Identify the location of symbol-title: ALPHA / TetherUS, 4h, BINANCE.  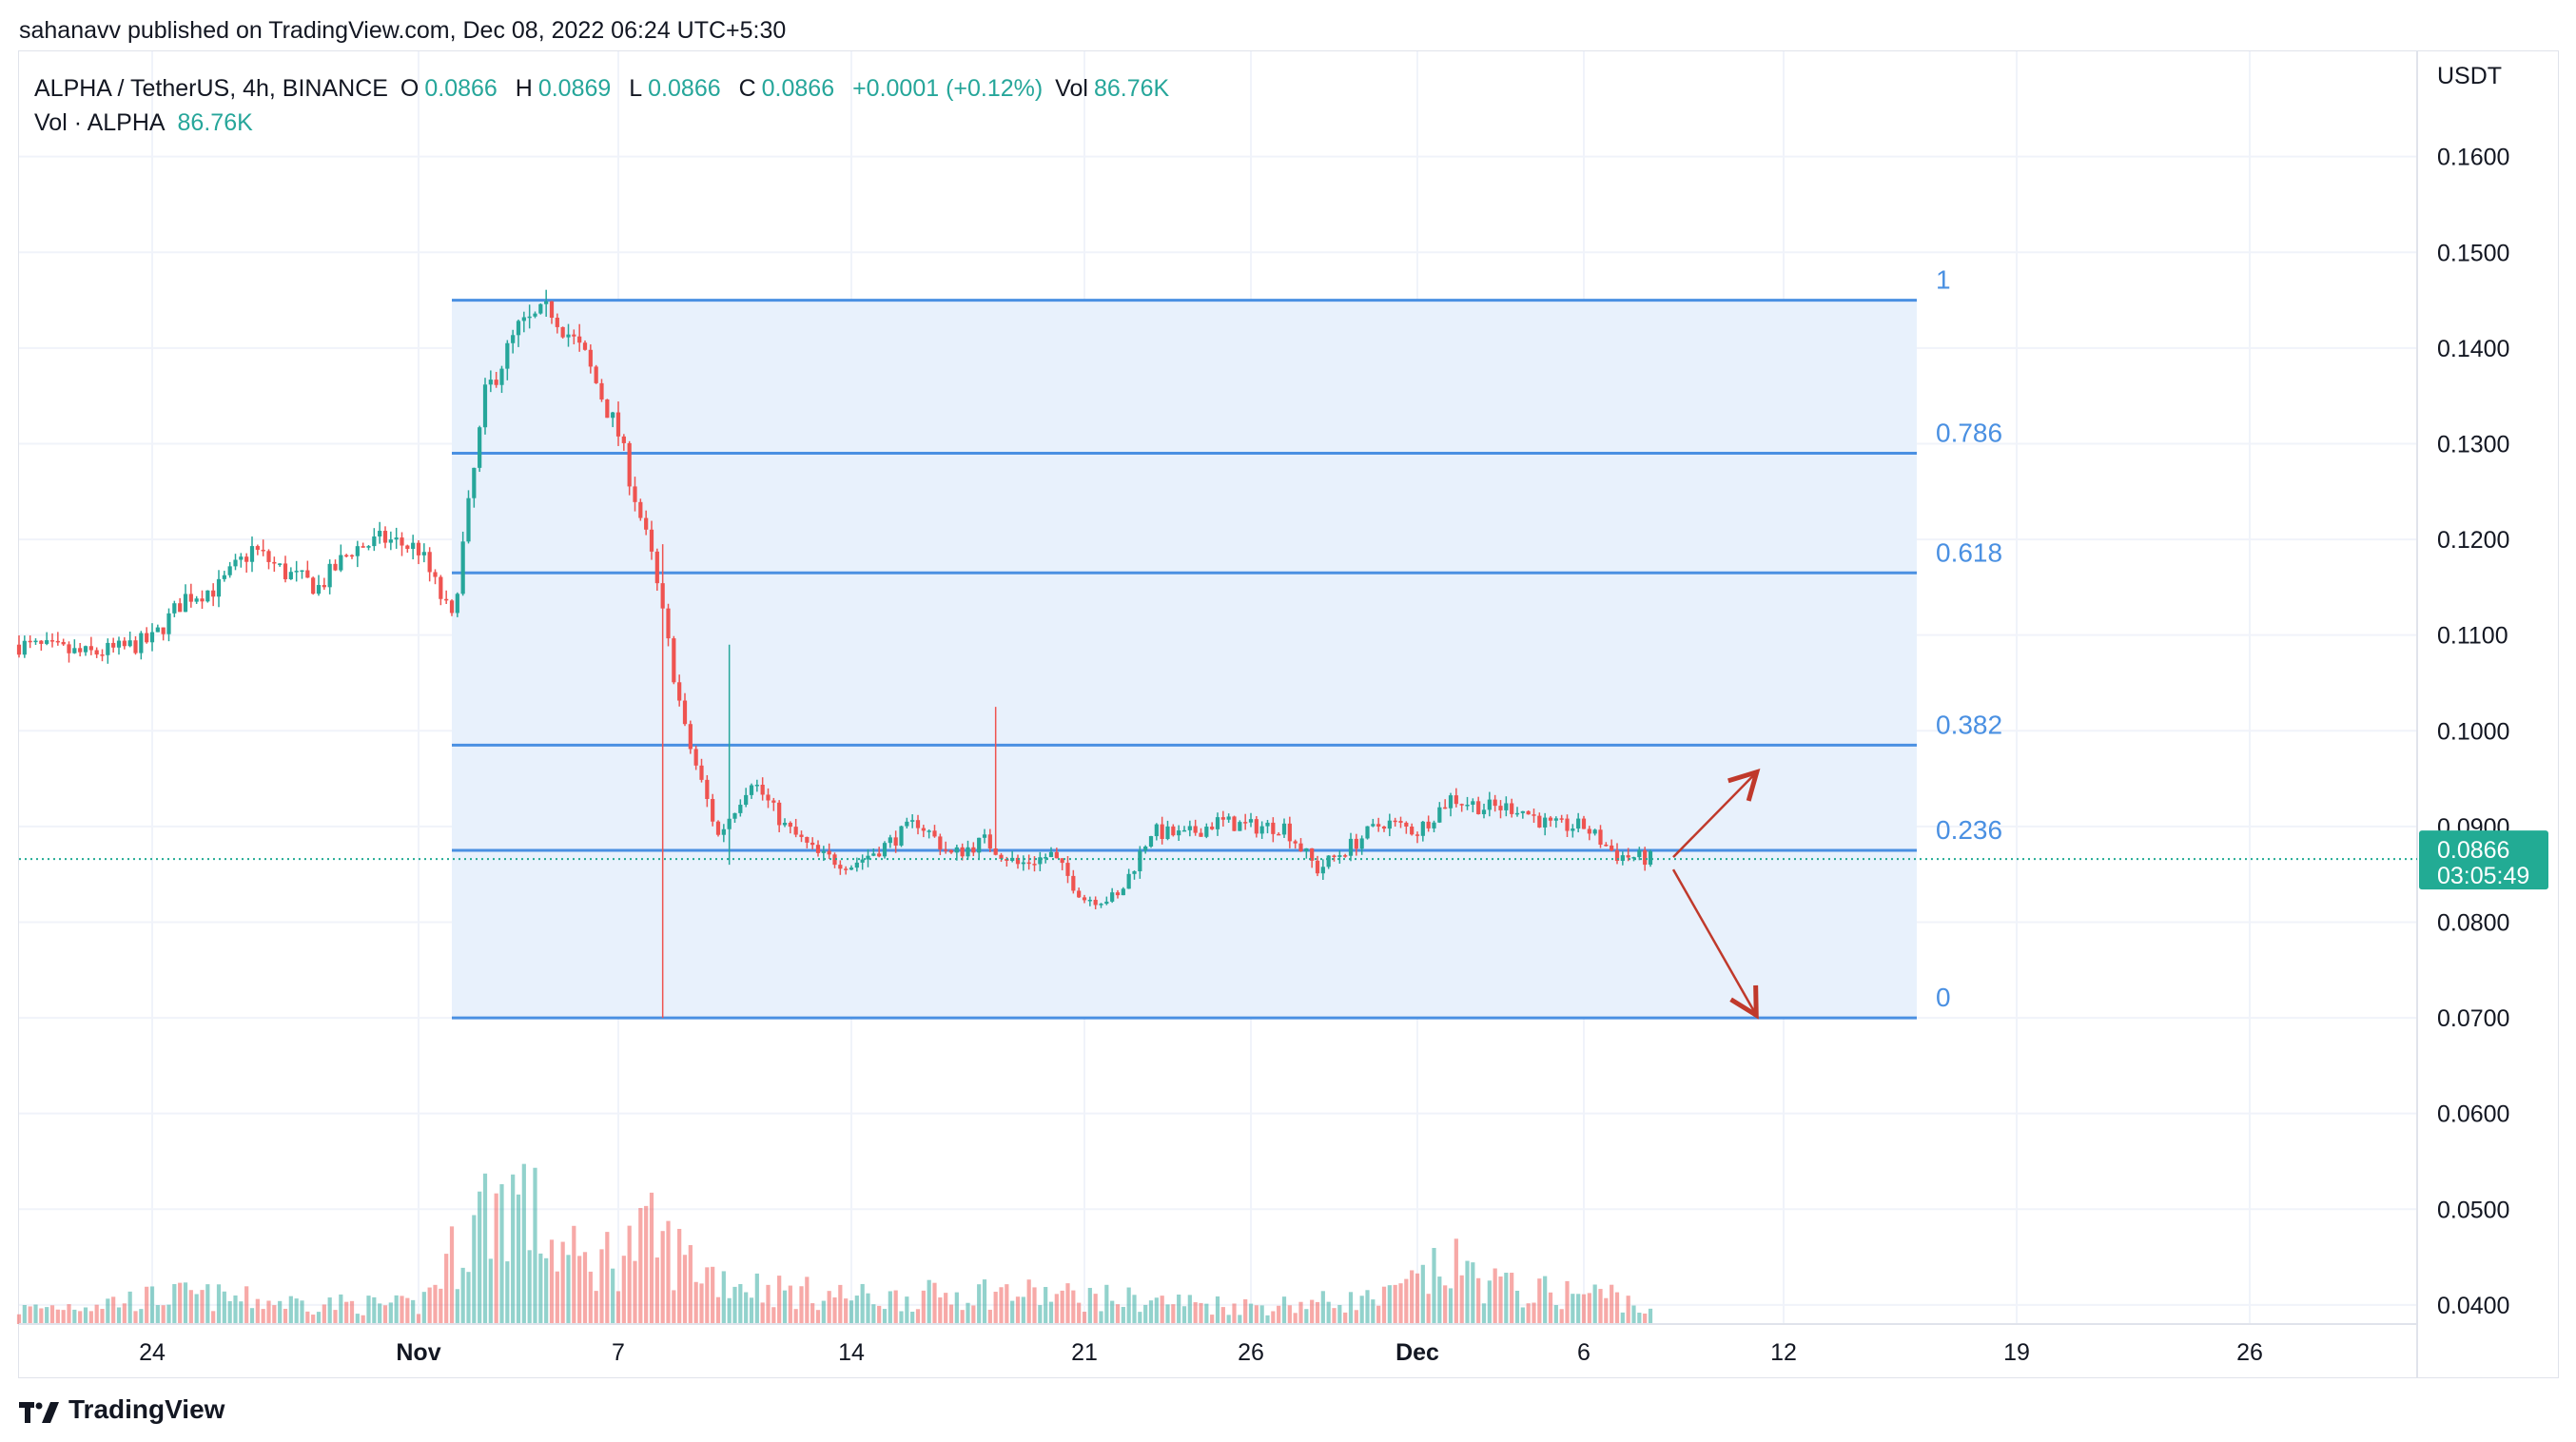
(211, 88).